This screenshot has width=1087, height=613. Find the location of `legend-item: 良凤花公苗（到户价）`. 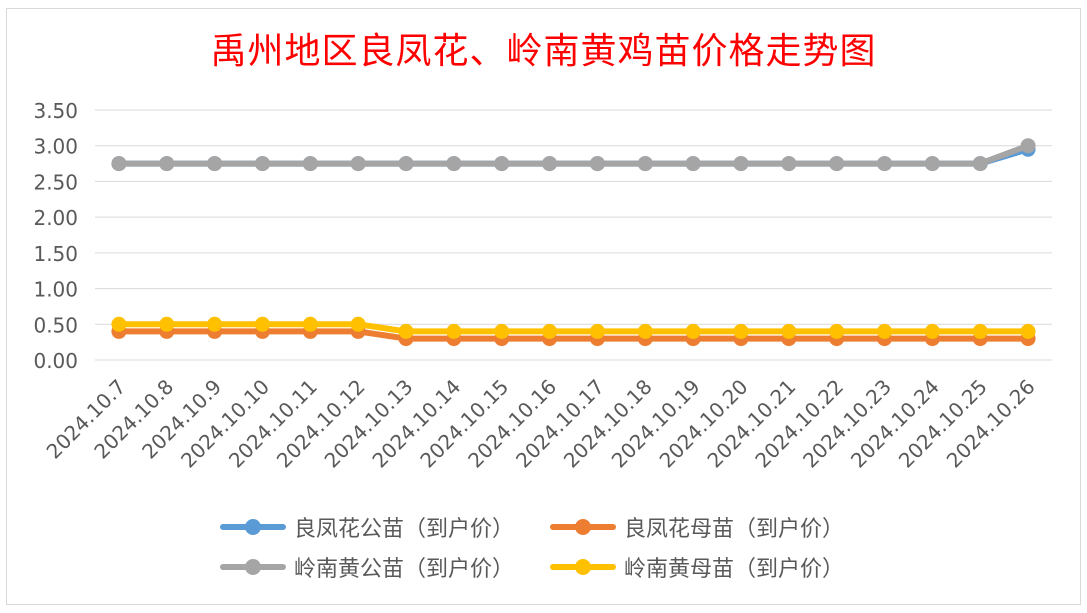

legend-item: 良凤花公苗（到户价） is located at coordinates (367, 527).